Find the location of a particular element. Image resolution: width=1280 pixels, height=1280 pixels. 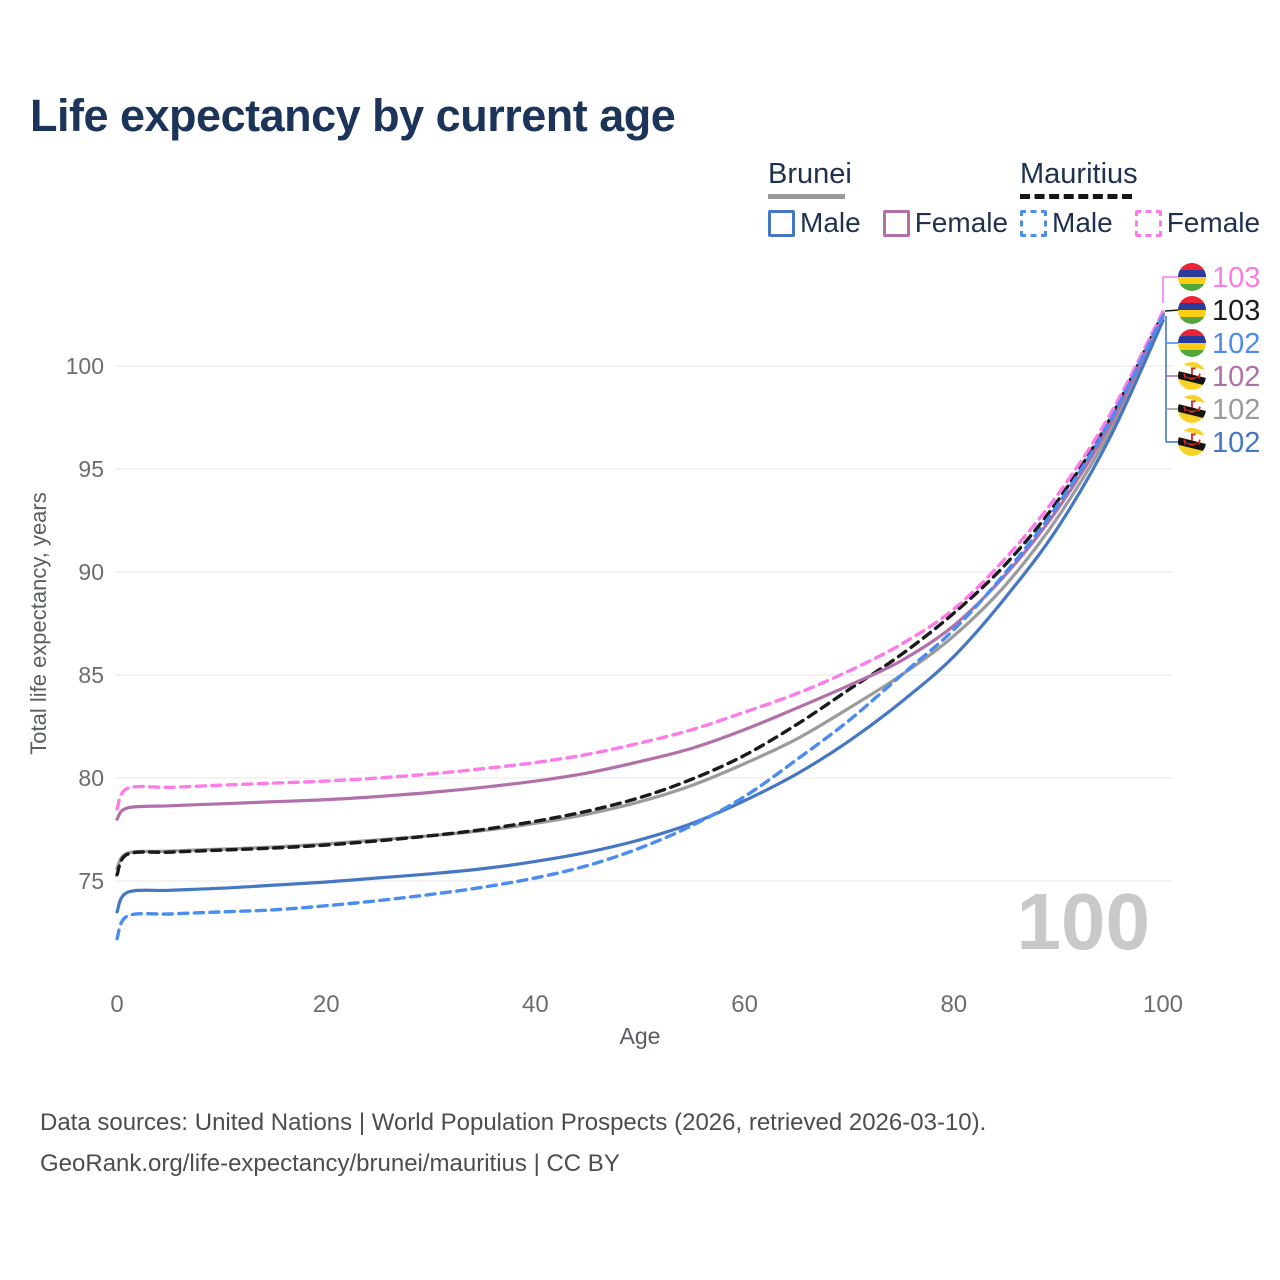

legend-item-mauritius-male: Male is located at coordinates (1066, 223).